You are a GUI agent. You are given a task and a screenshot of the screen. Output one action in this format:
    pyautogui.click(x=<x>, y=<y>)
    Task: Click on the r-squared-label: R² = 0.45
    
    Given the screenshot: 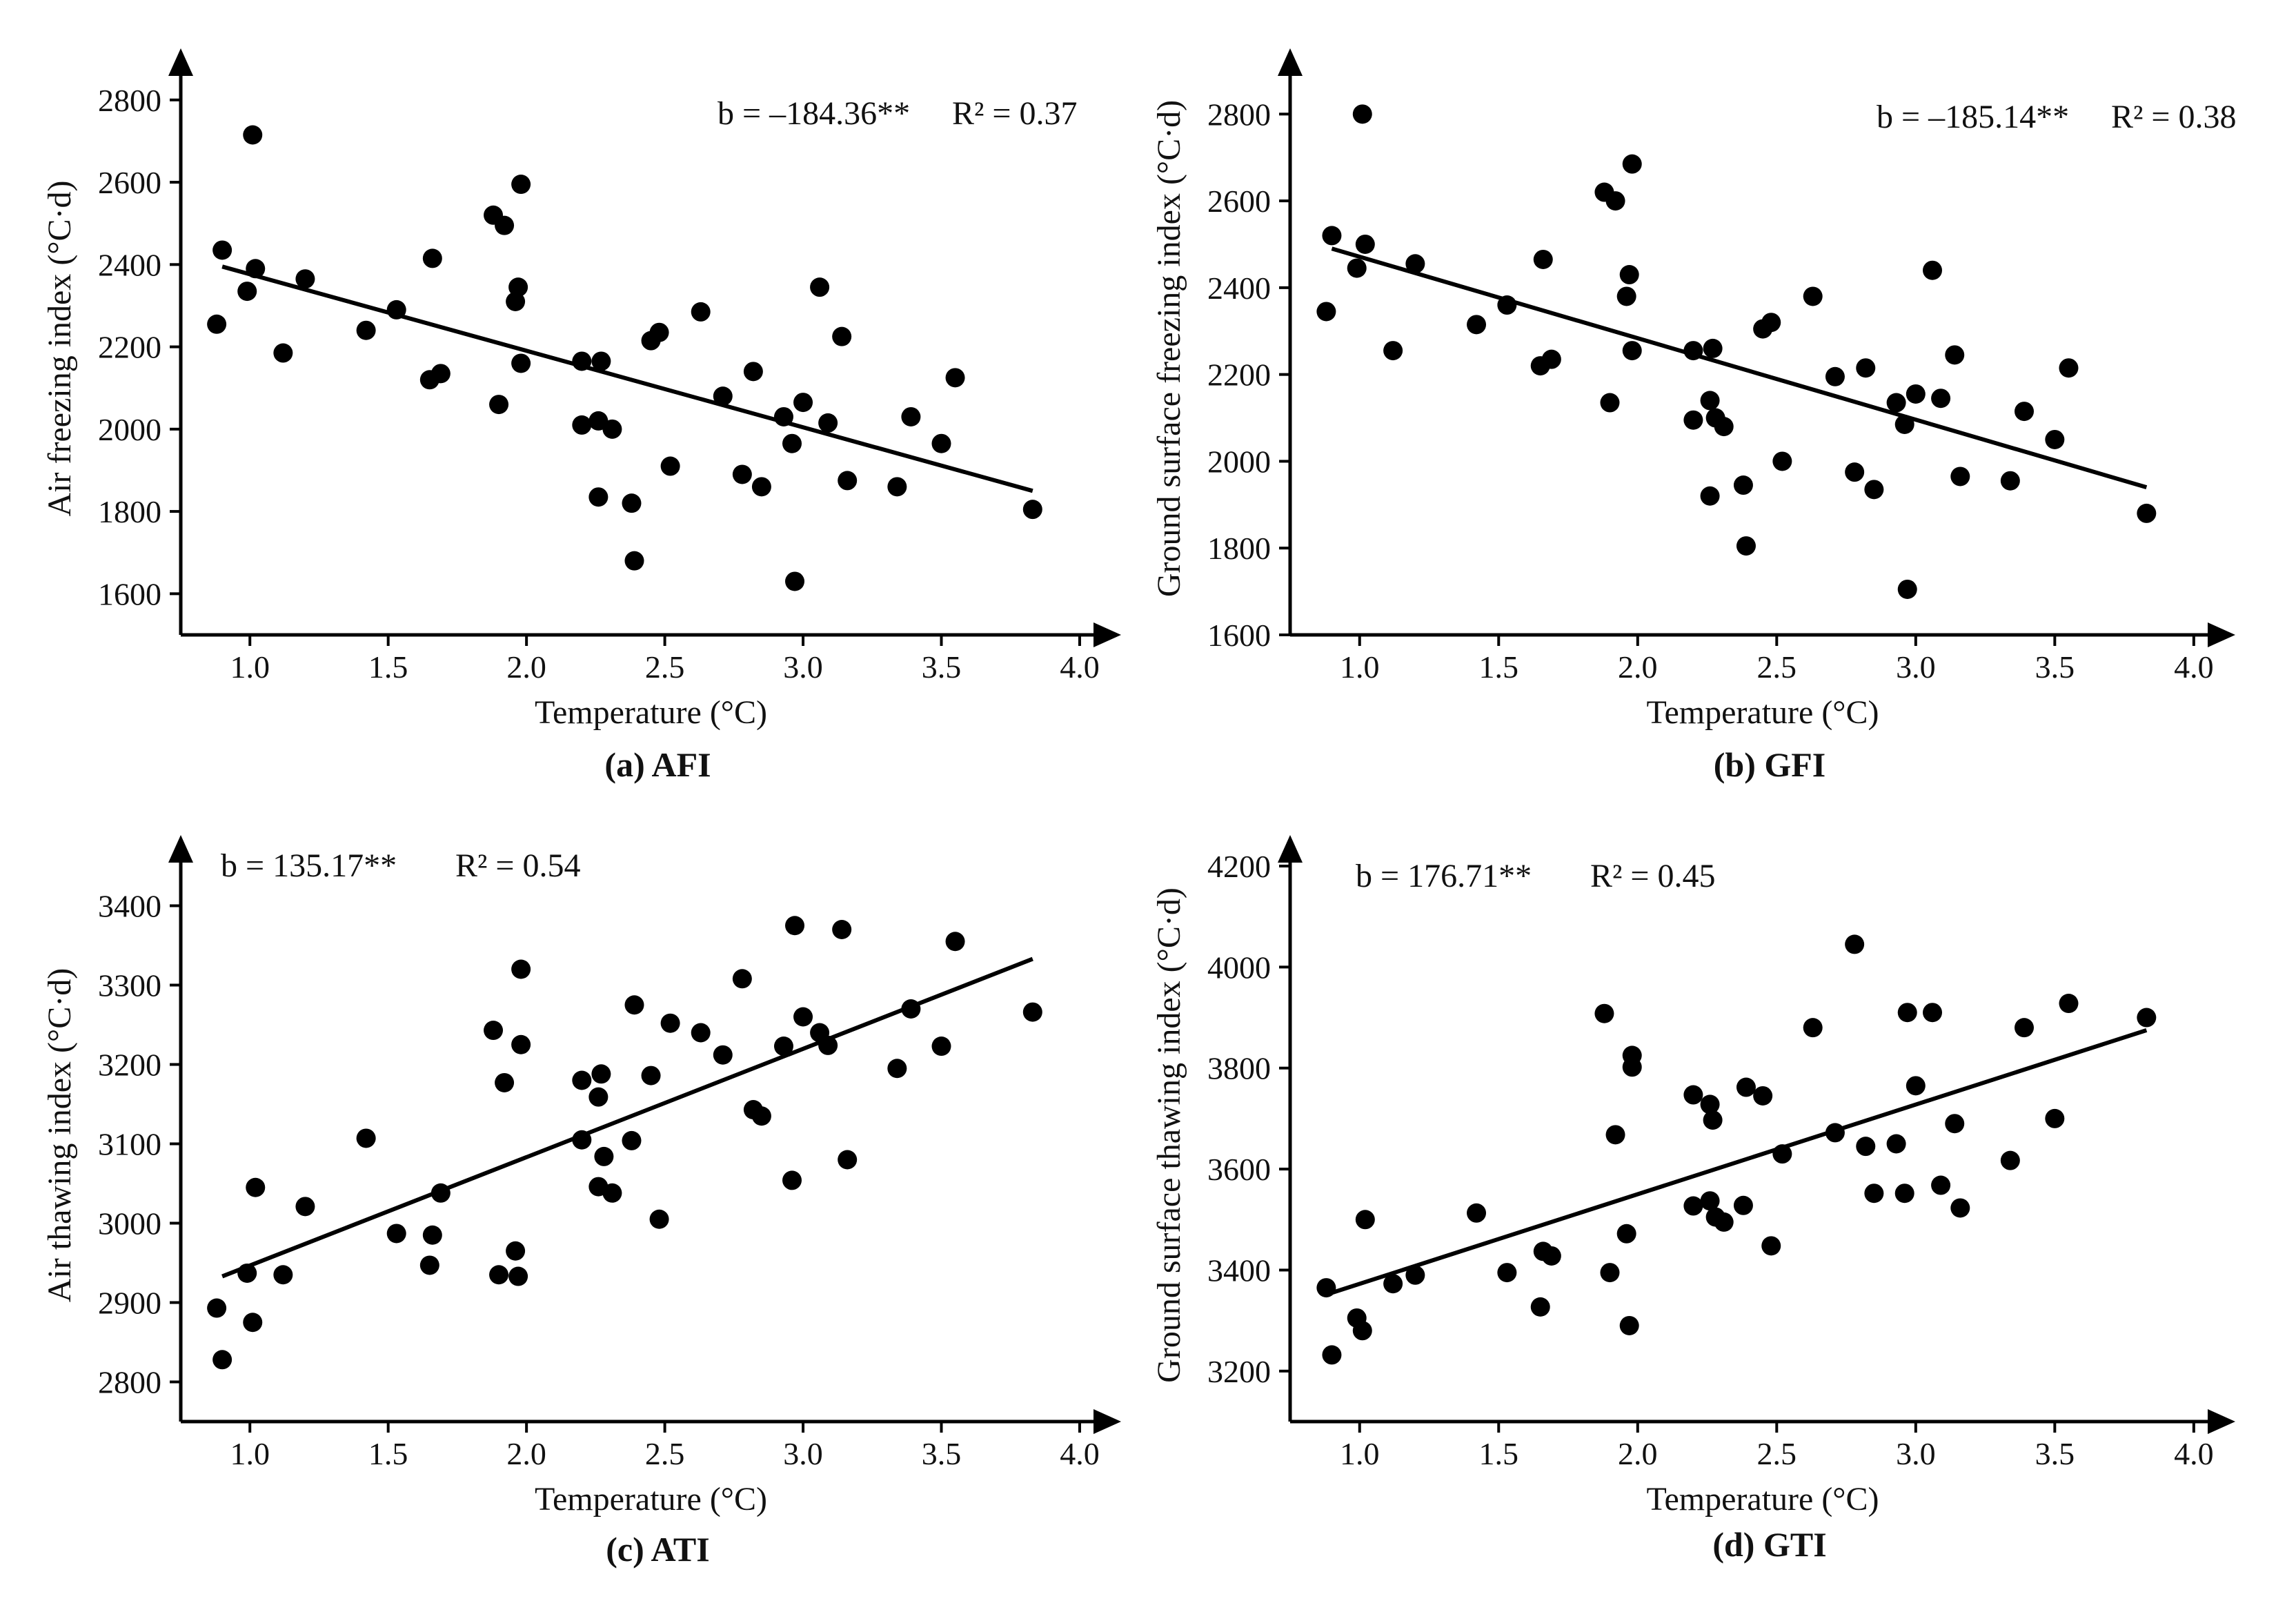 What is the action you would take?
    pyautogui.click(x=1652, y=876)
    